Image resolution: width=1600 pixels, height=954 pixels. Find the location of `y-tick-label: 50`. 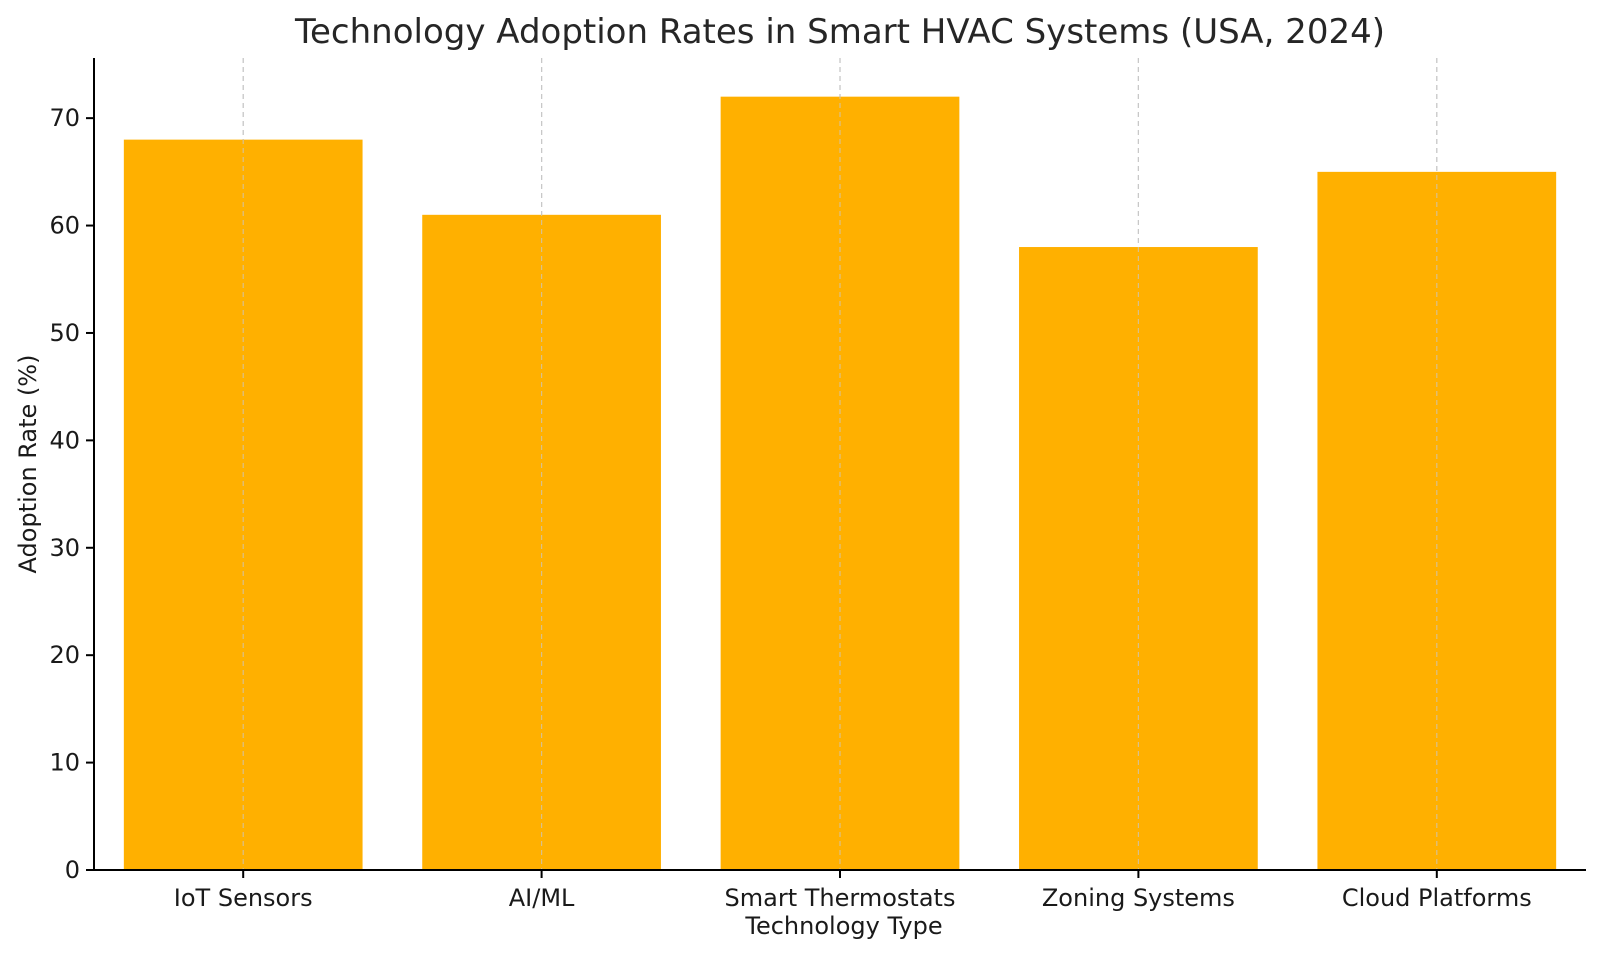

y-tick-label: 50 is located at coordinates (64, 333).